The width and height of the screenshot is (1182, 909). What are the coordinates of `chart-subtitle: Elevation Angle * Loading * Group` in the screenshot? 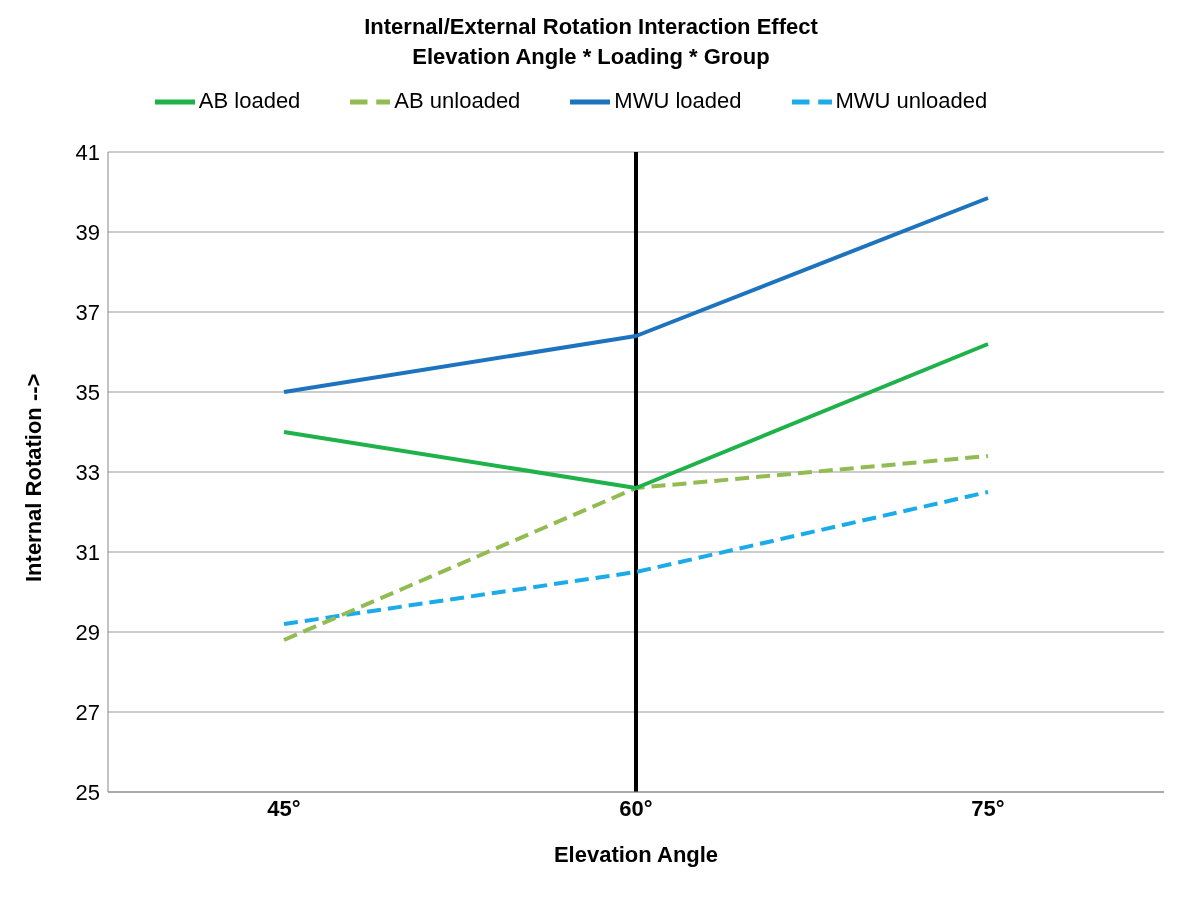 It's located at (591, 57).